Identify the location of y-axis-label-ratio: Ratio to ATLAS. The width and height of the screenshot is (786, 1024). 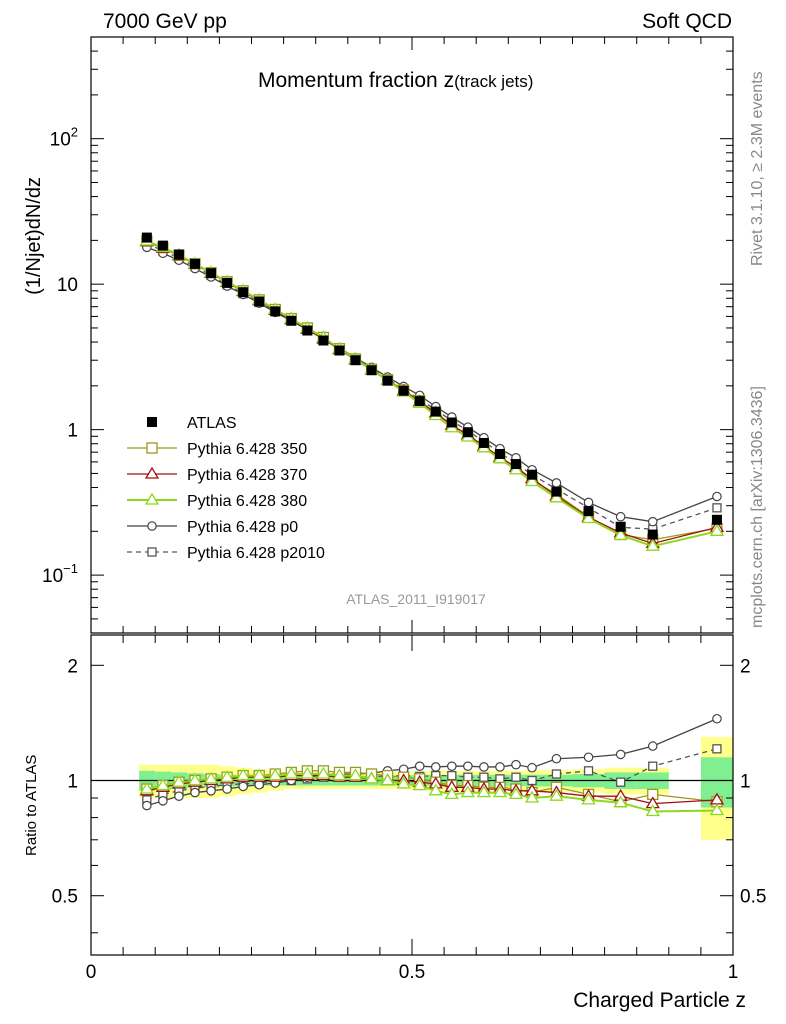
(31, 805).